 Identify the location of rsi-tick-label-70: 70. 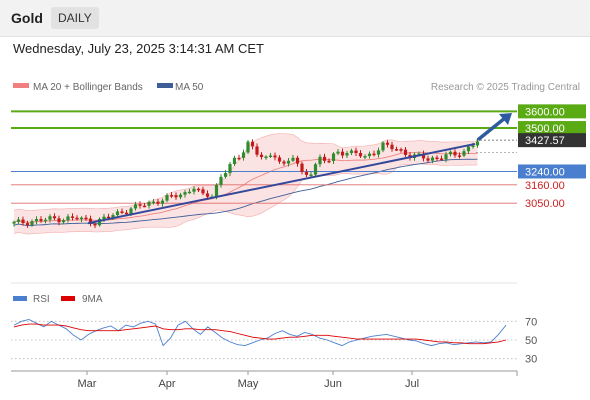
(531, 322).